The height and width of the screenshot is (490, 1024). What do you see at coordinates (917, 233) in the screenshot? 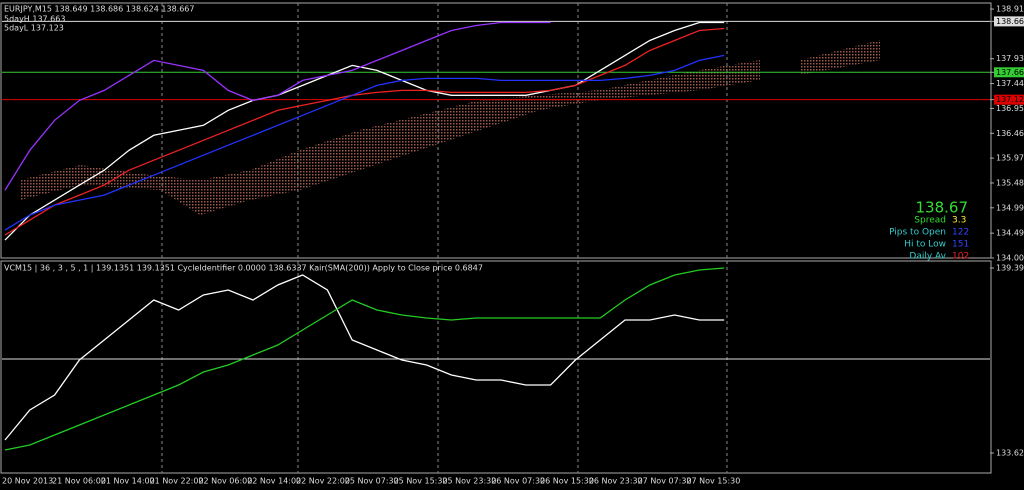
I see `info-label: Pips to Open` at bounding box center [917, 233].